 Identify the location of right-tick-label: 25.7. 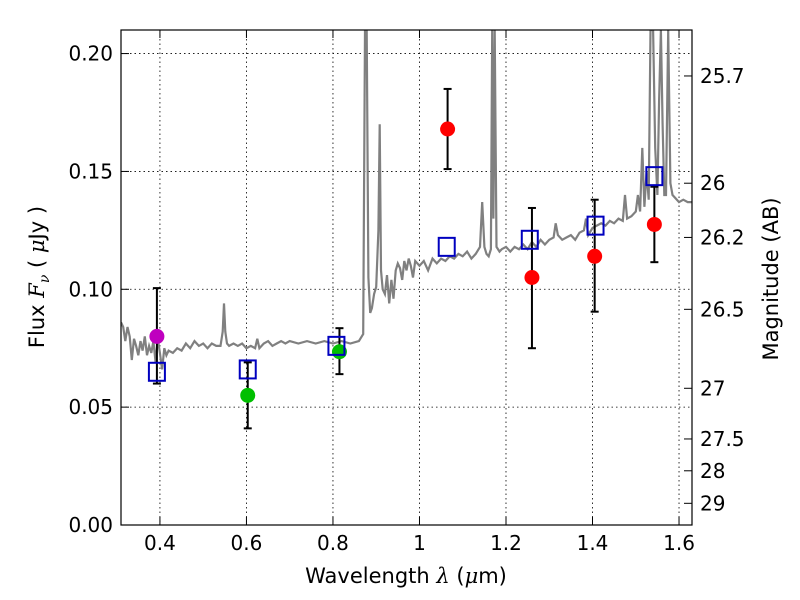
(722, 76).